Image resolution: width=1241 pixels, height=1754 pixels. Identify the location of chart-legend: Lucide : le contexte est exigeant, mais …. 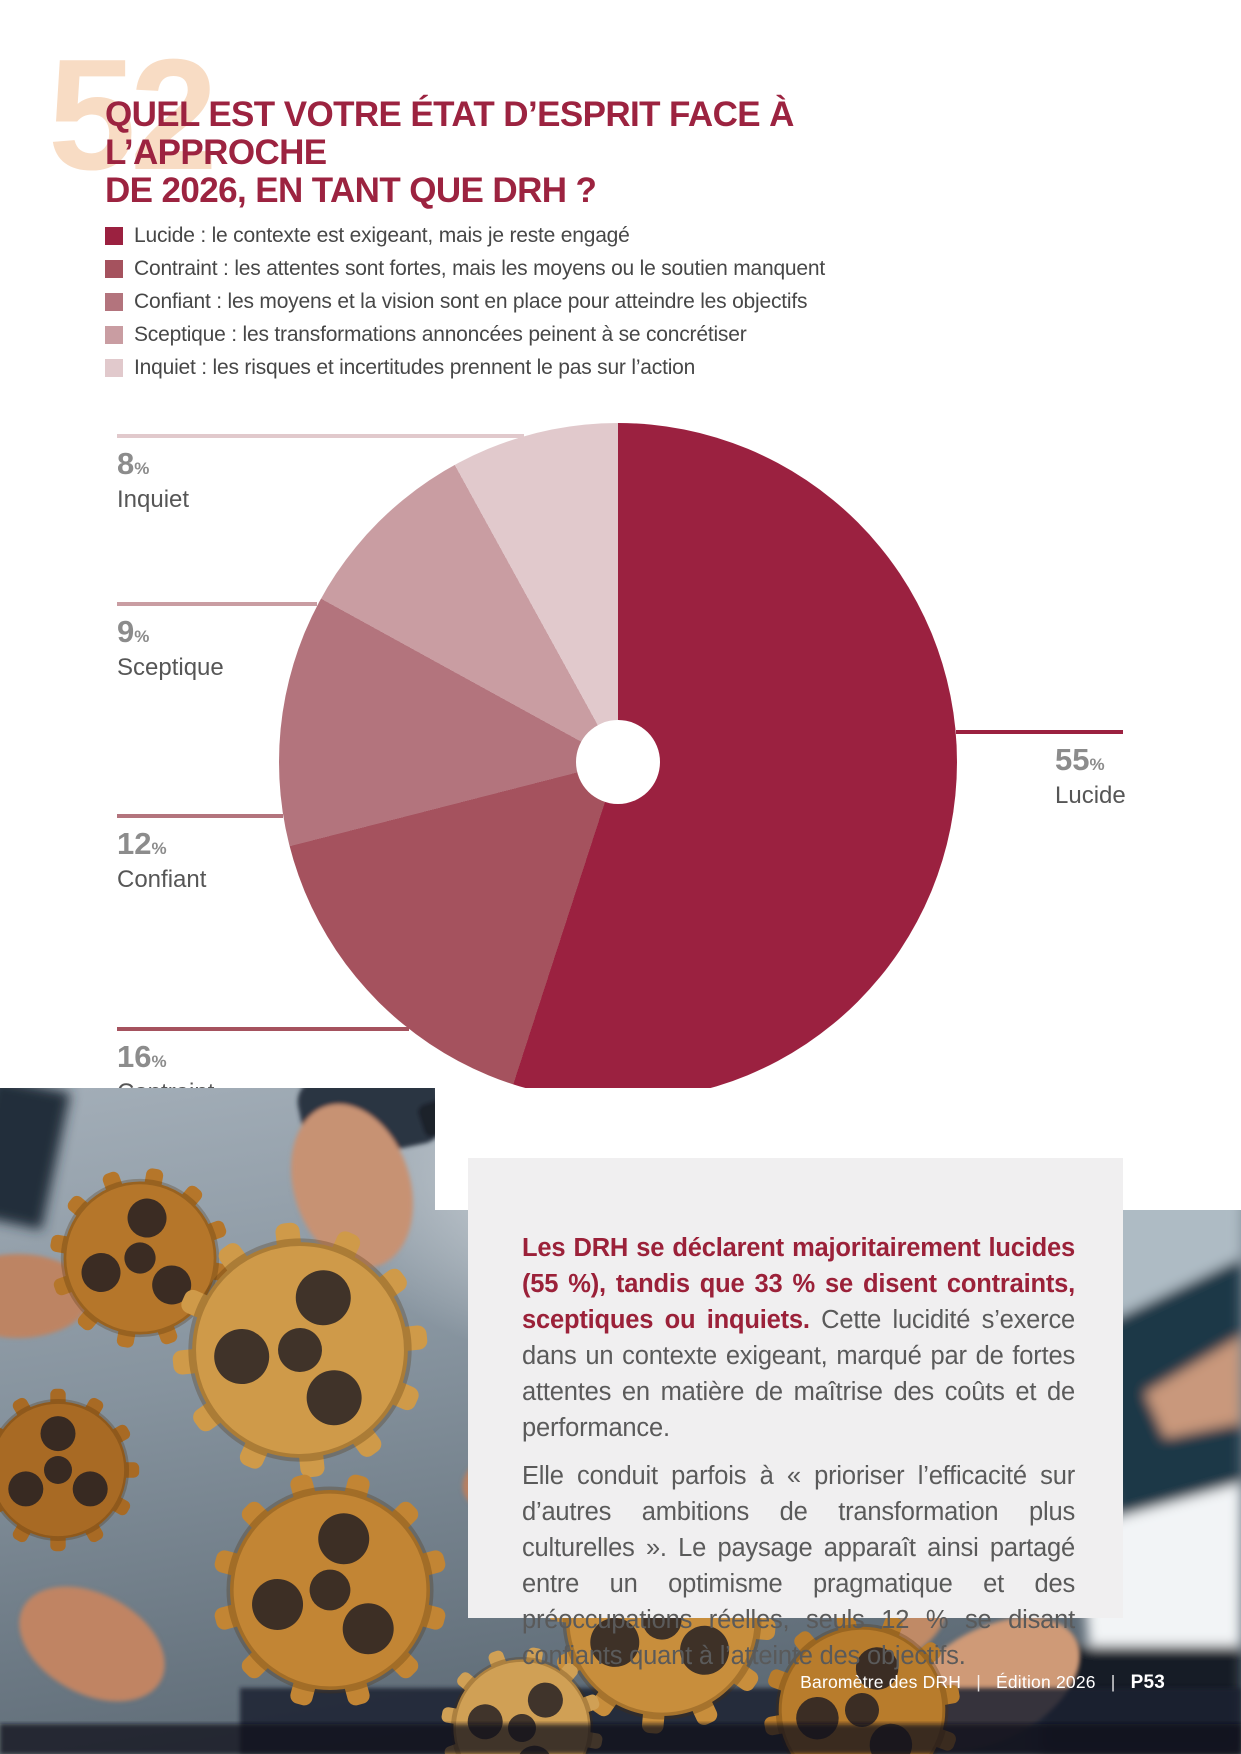
(465, 301).